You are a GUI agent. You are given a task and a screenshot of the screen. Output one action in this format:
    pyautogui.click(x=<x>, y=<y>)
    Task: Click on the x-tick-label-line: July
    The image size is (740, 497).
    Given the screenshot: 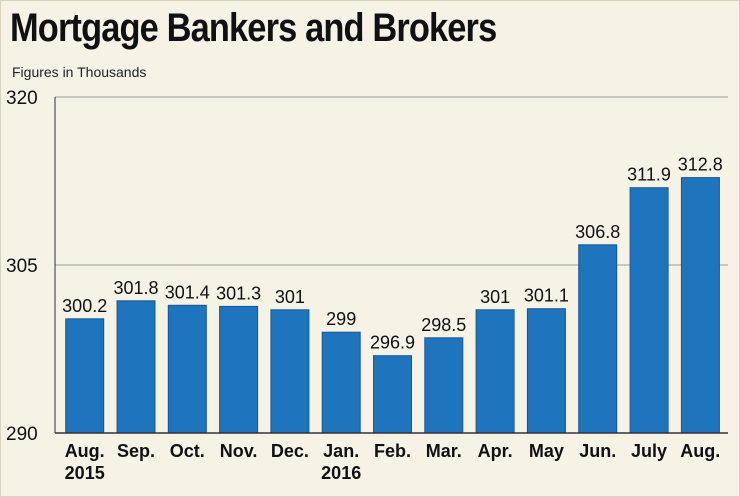 What is the action you would take?
    pyautogui.click(x=649, y=451)
    